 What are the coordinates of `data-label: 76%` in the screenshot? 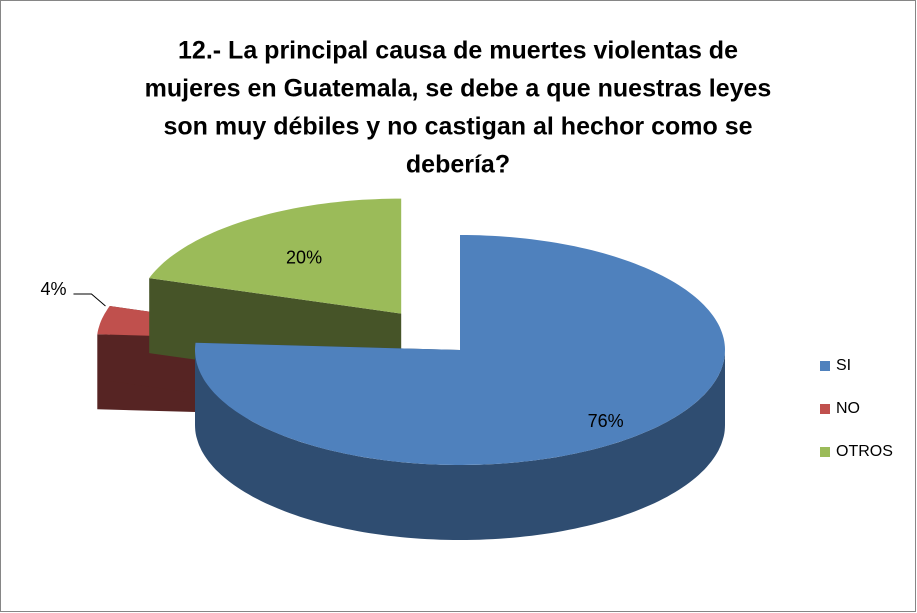 It's located at (606, 421).